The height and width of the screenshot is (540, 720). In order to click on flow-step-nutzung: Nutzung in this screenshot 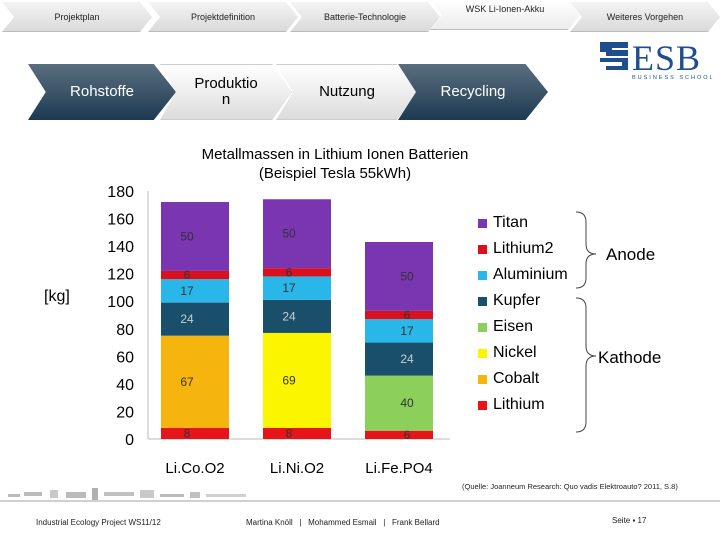, I will do `click(347, 92)`.